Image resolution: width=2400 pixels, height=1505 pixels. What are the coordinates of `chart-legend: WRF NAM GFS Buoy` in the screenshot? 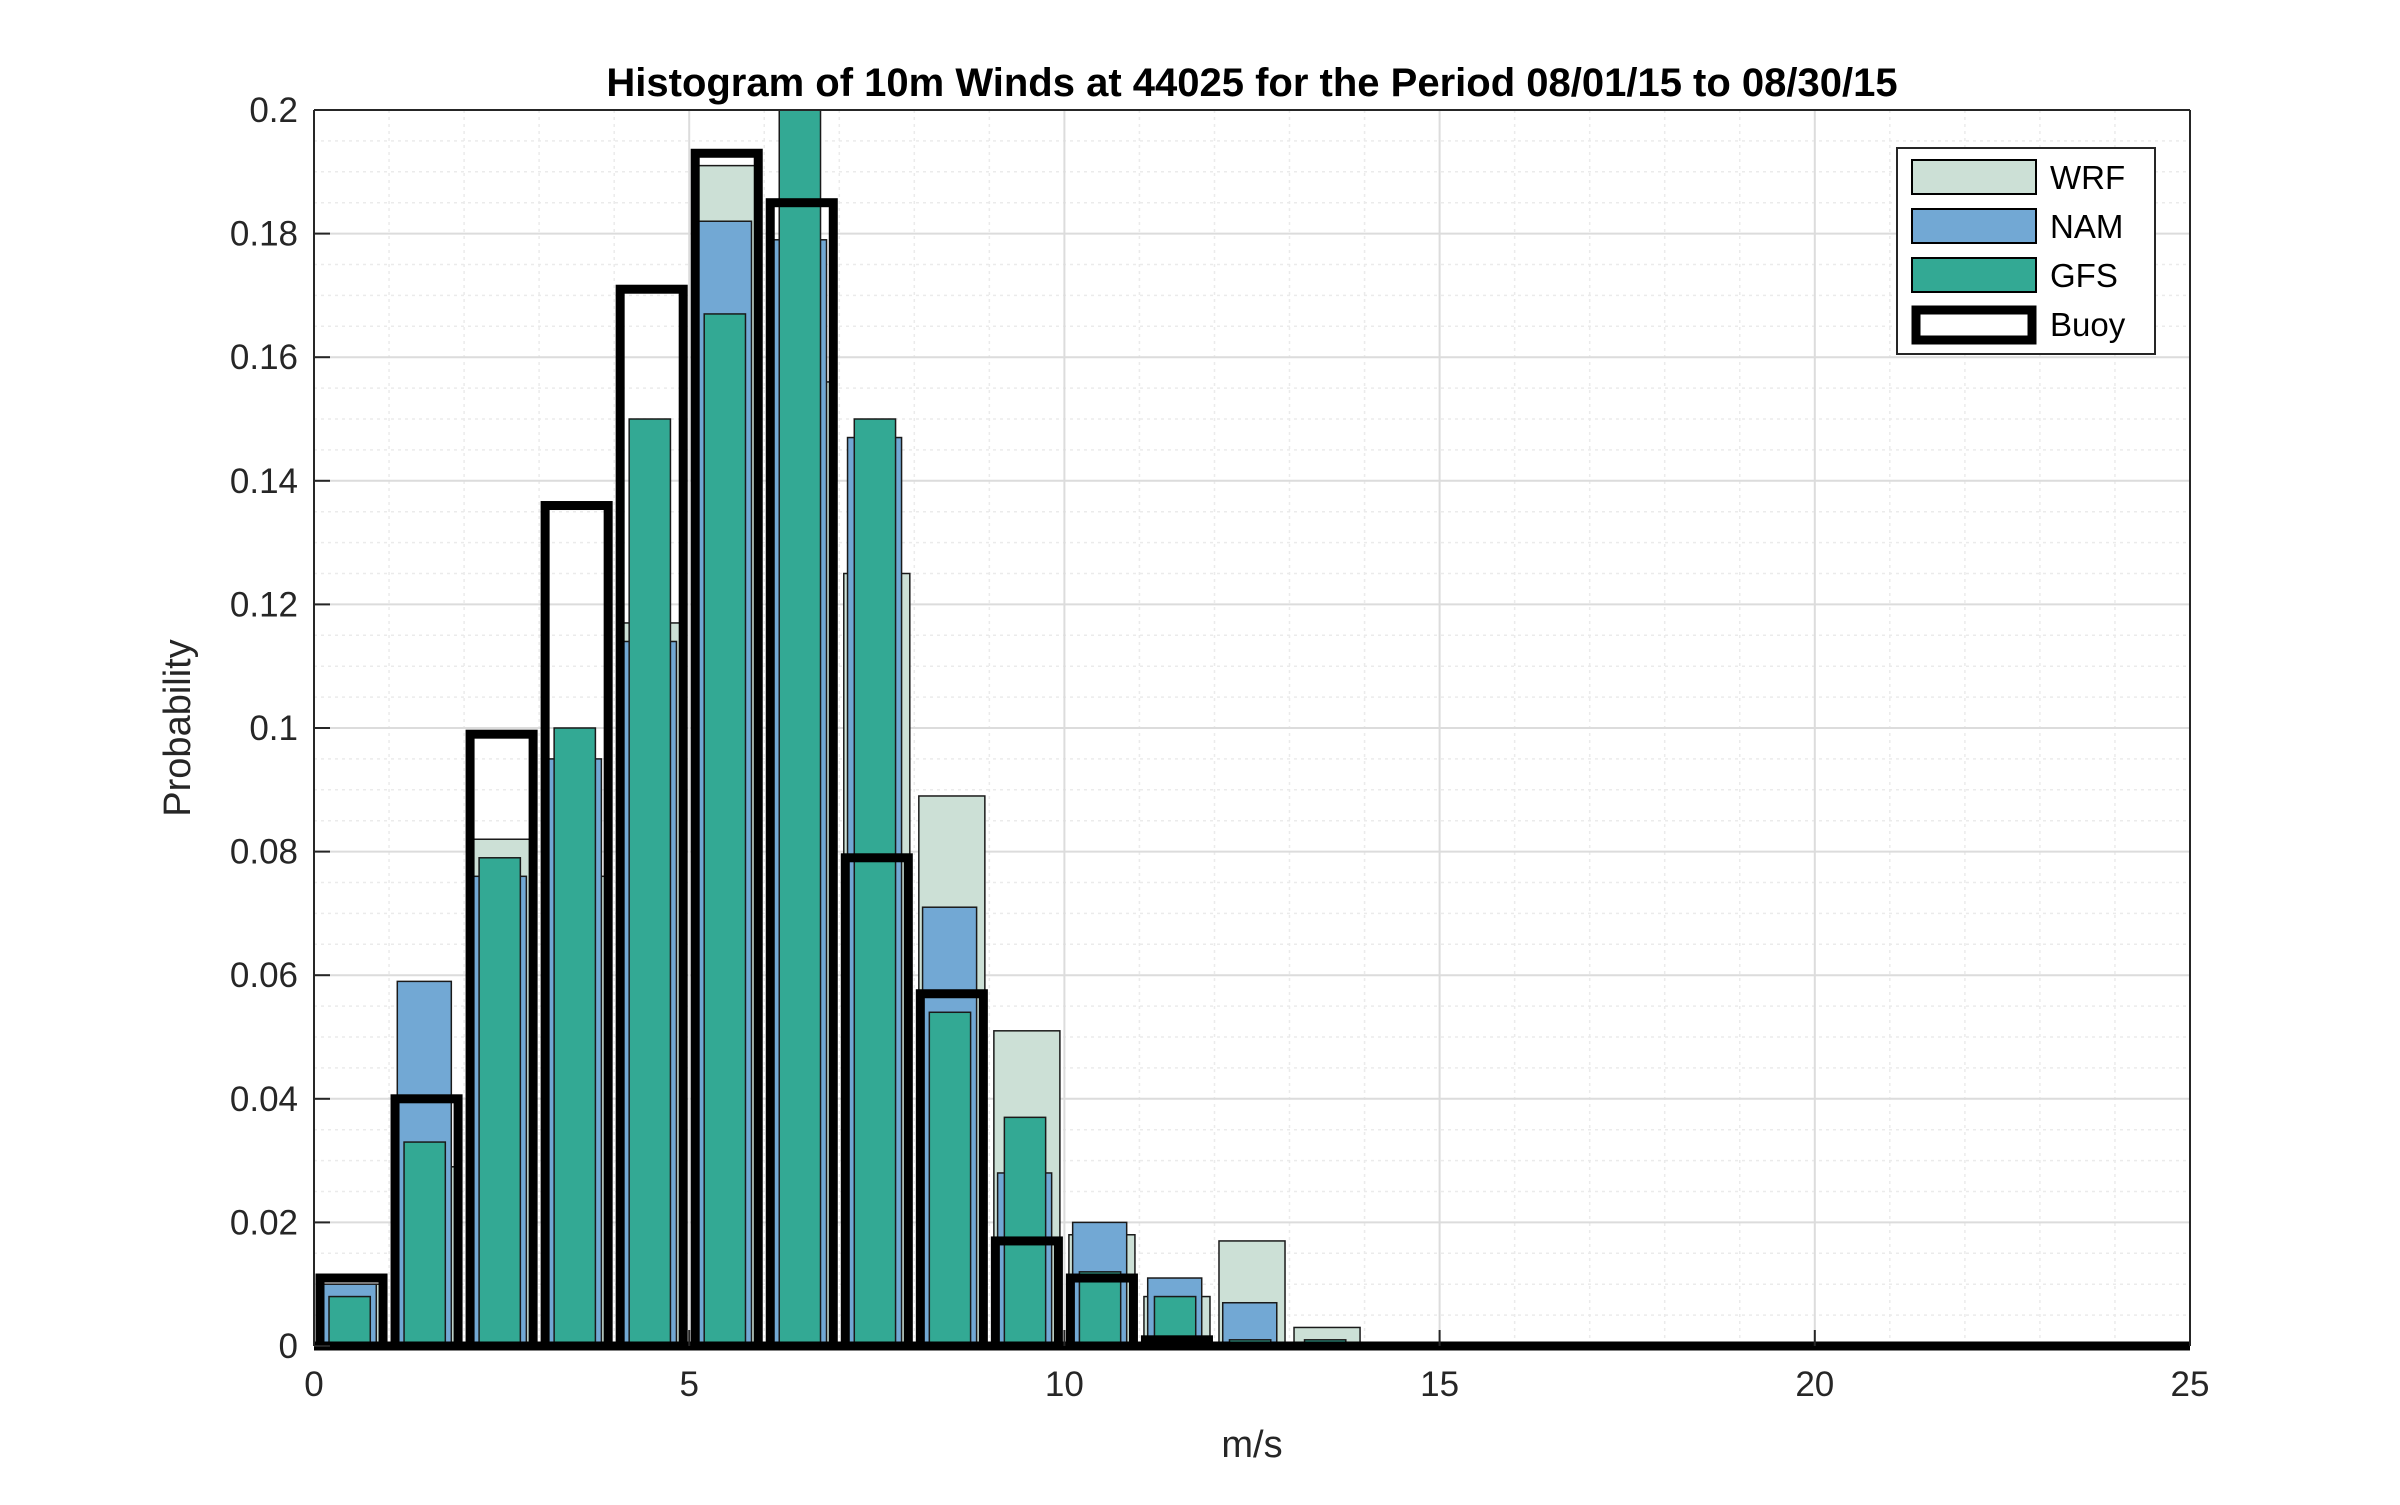 It's located at (2026, 251).